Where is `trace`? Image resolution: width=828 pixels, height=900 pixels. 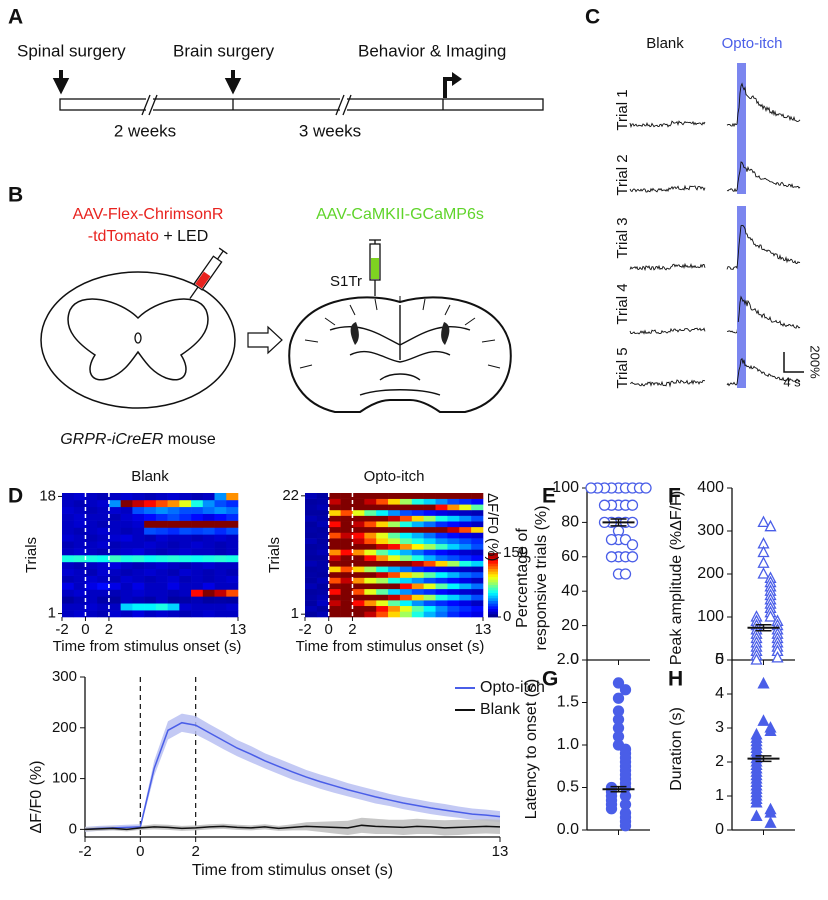
trace is located at coordinates (763, 177).